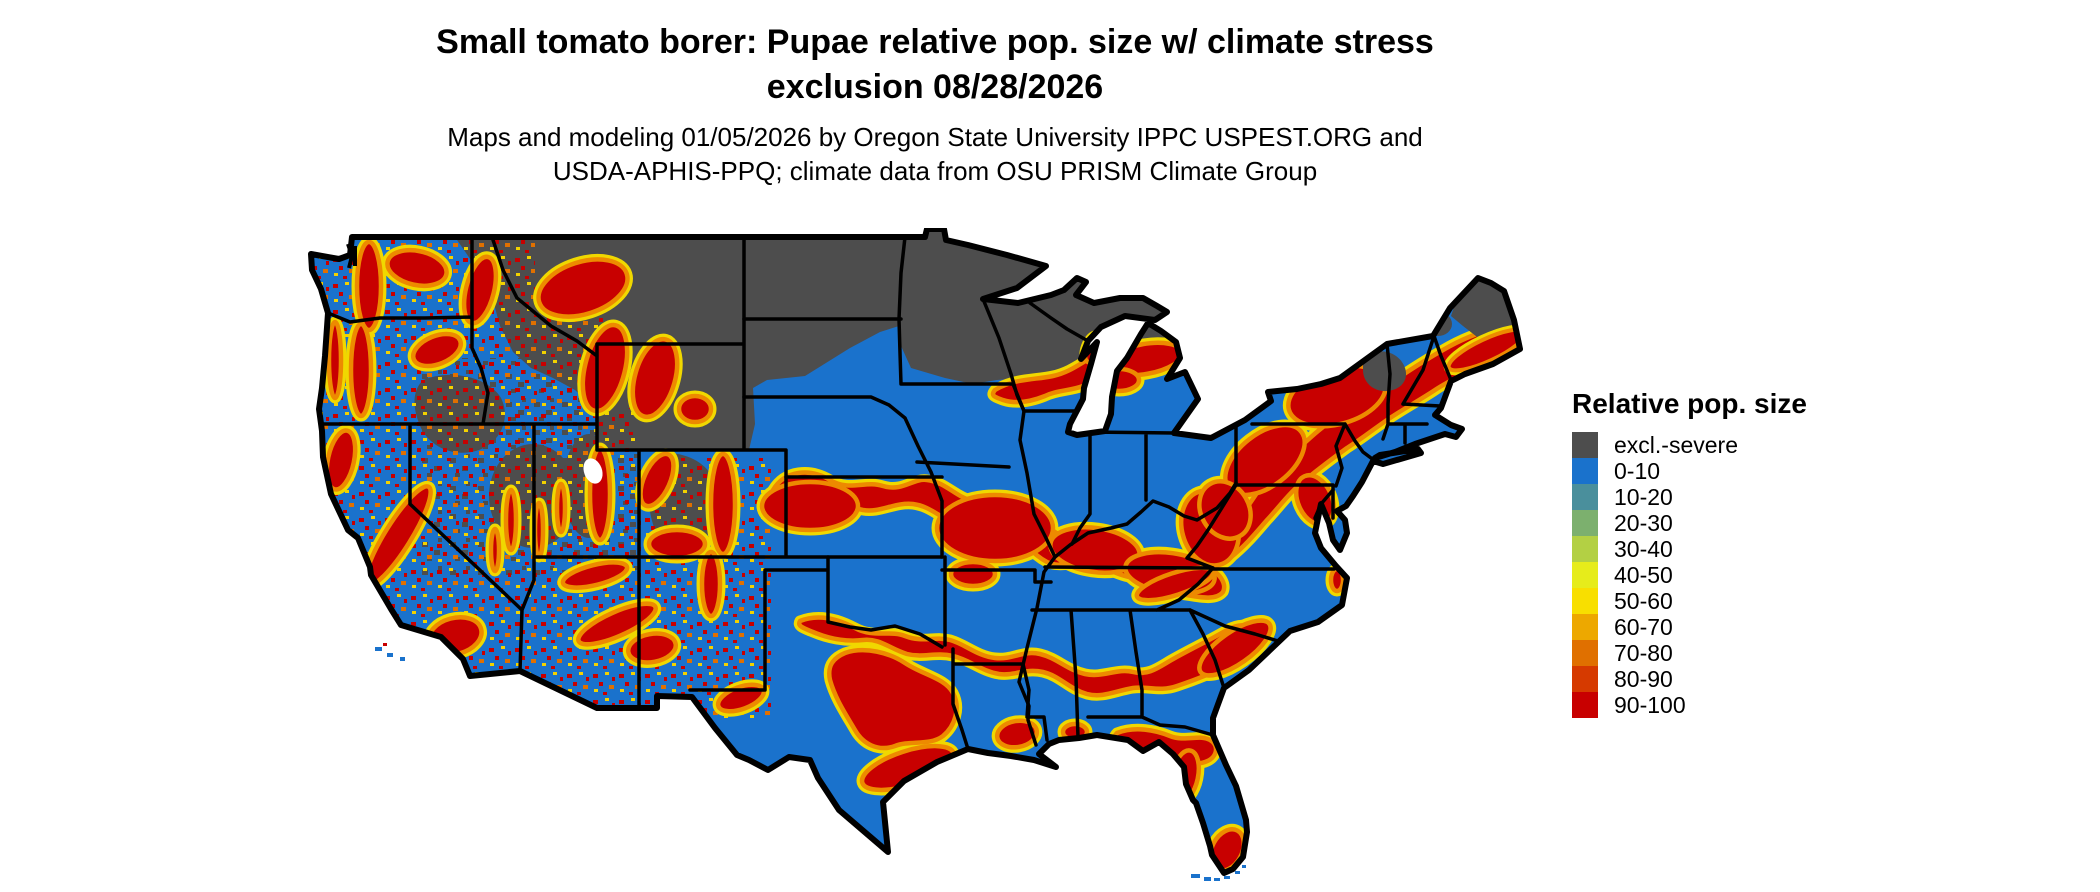  I want to click on florida-keys, so click(1218, 873).